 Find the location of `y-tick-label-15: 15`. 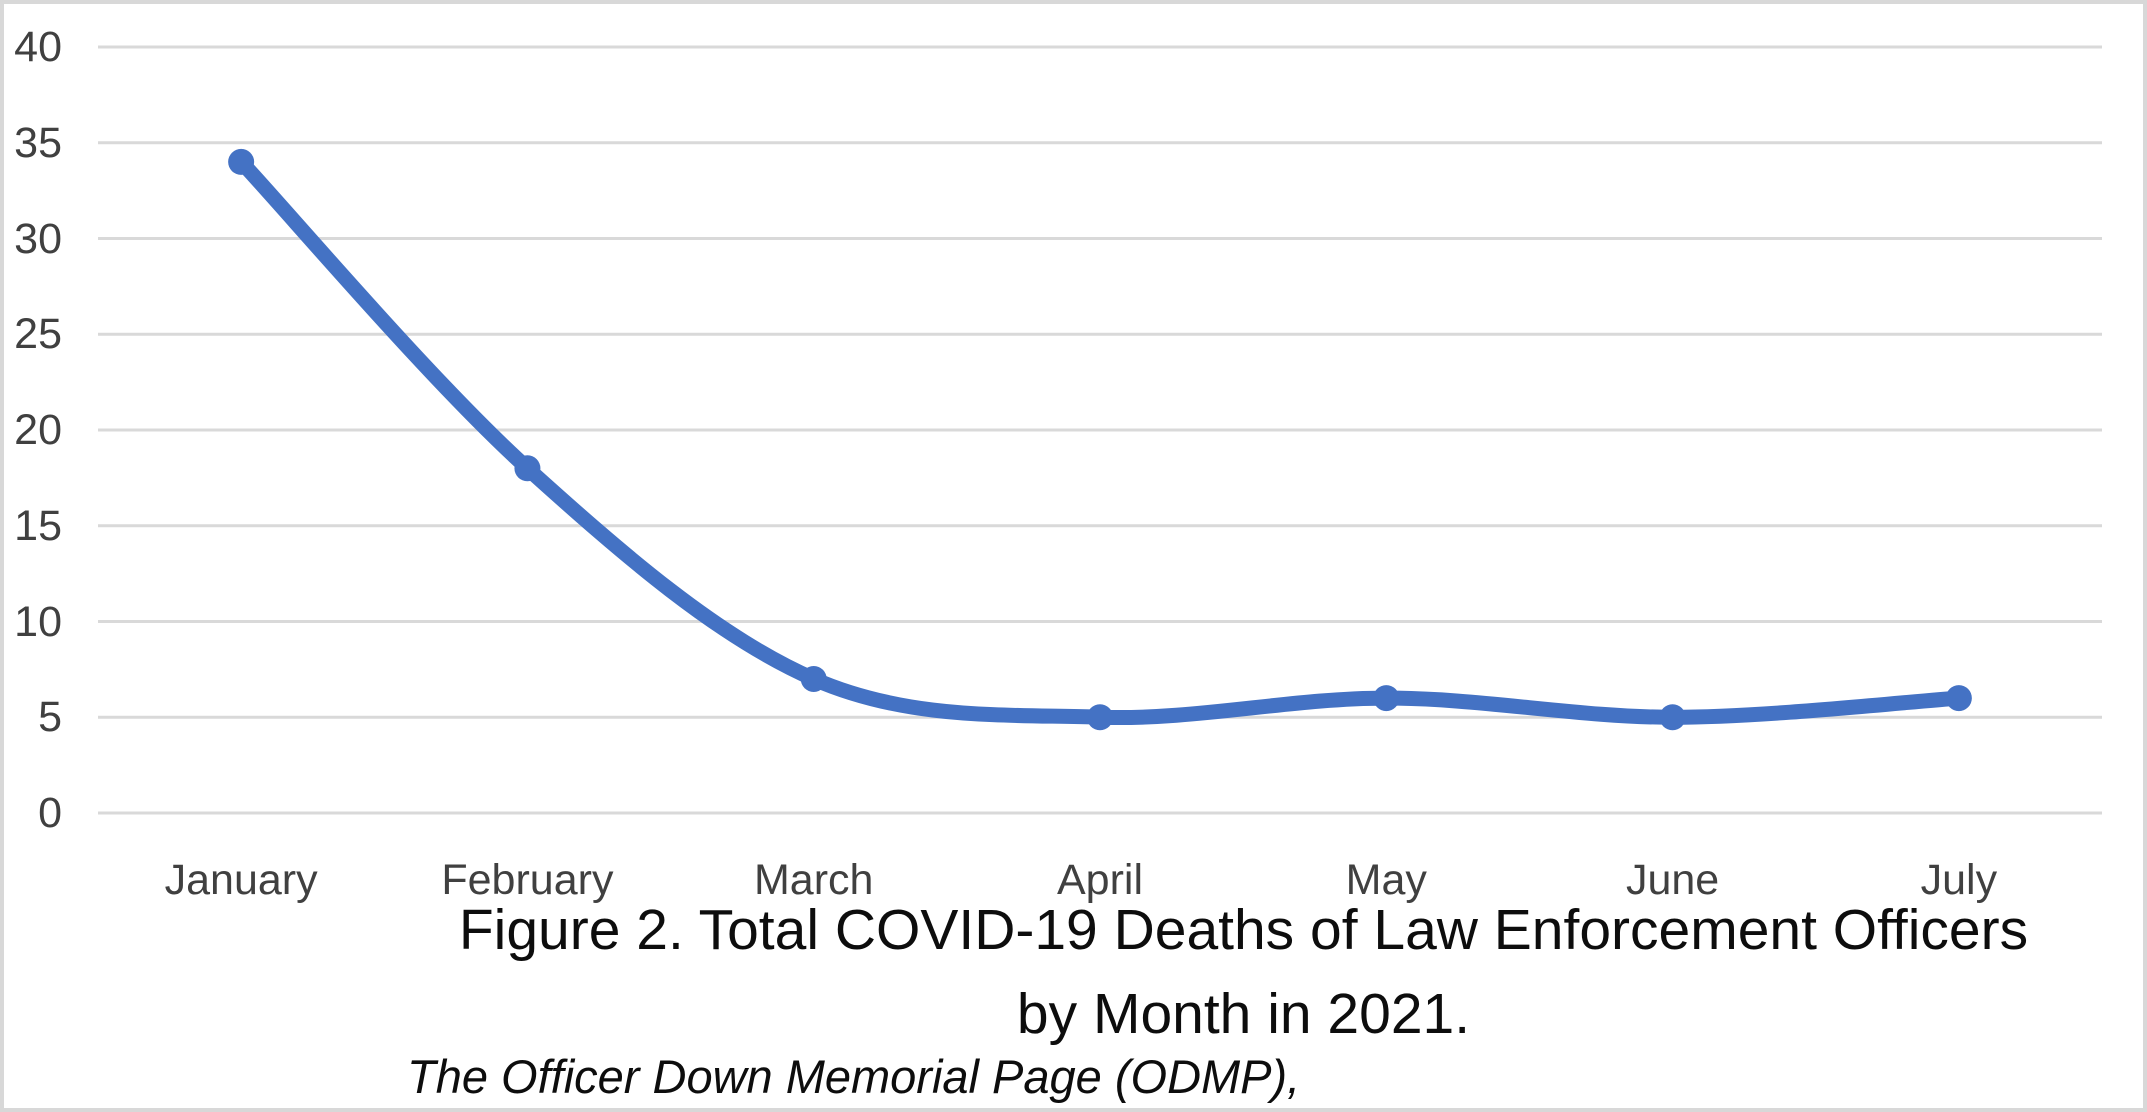

y-tick-label-15: 15 is located at coordinates (38, 525).